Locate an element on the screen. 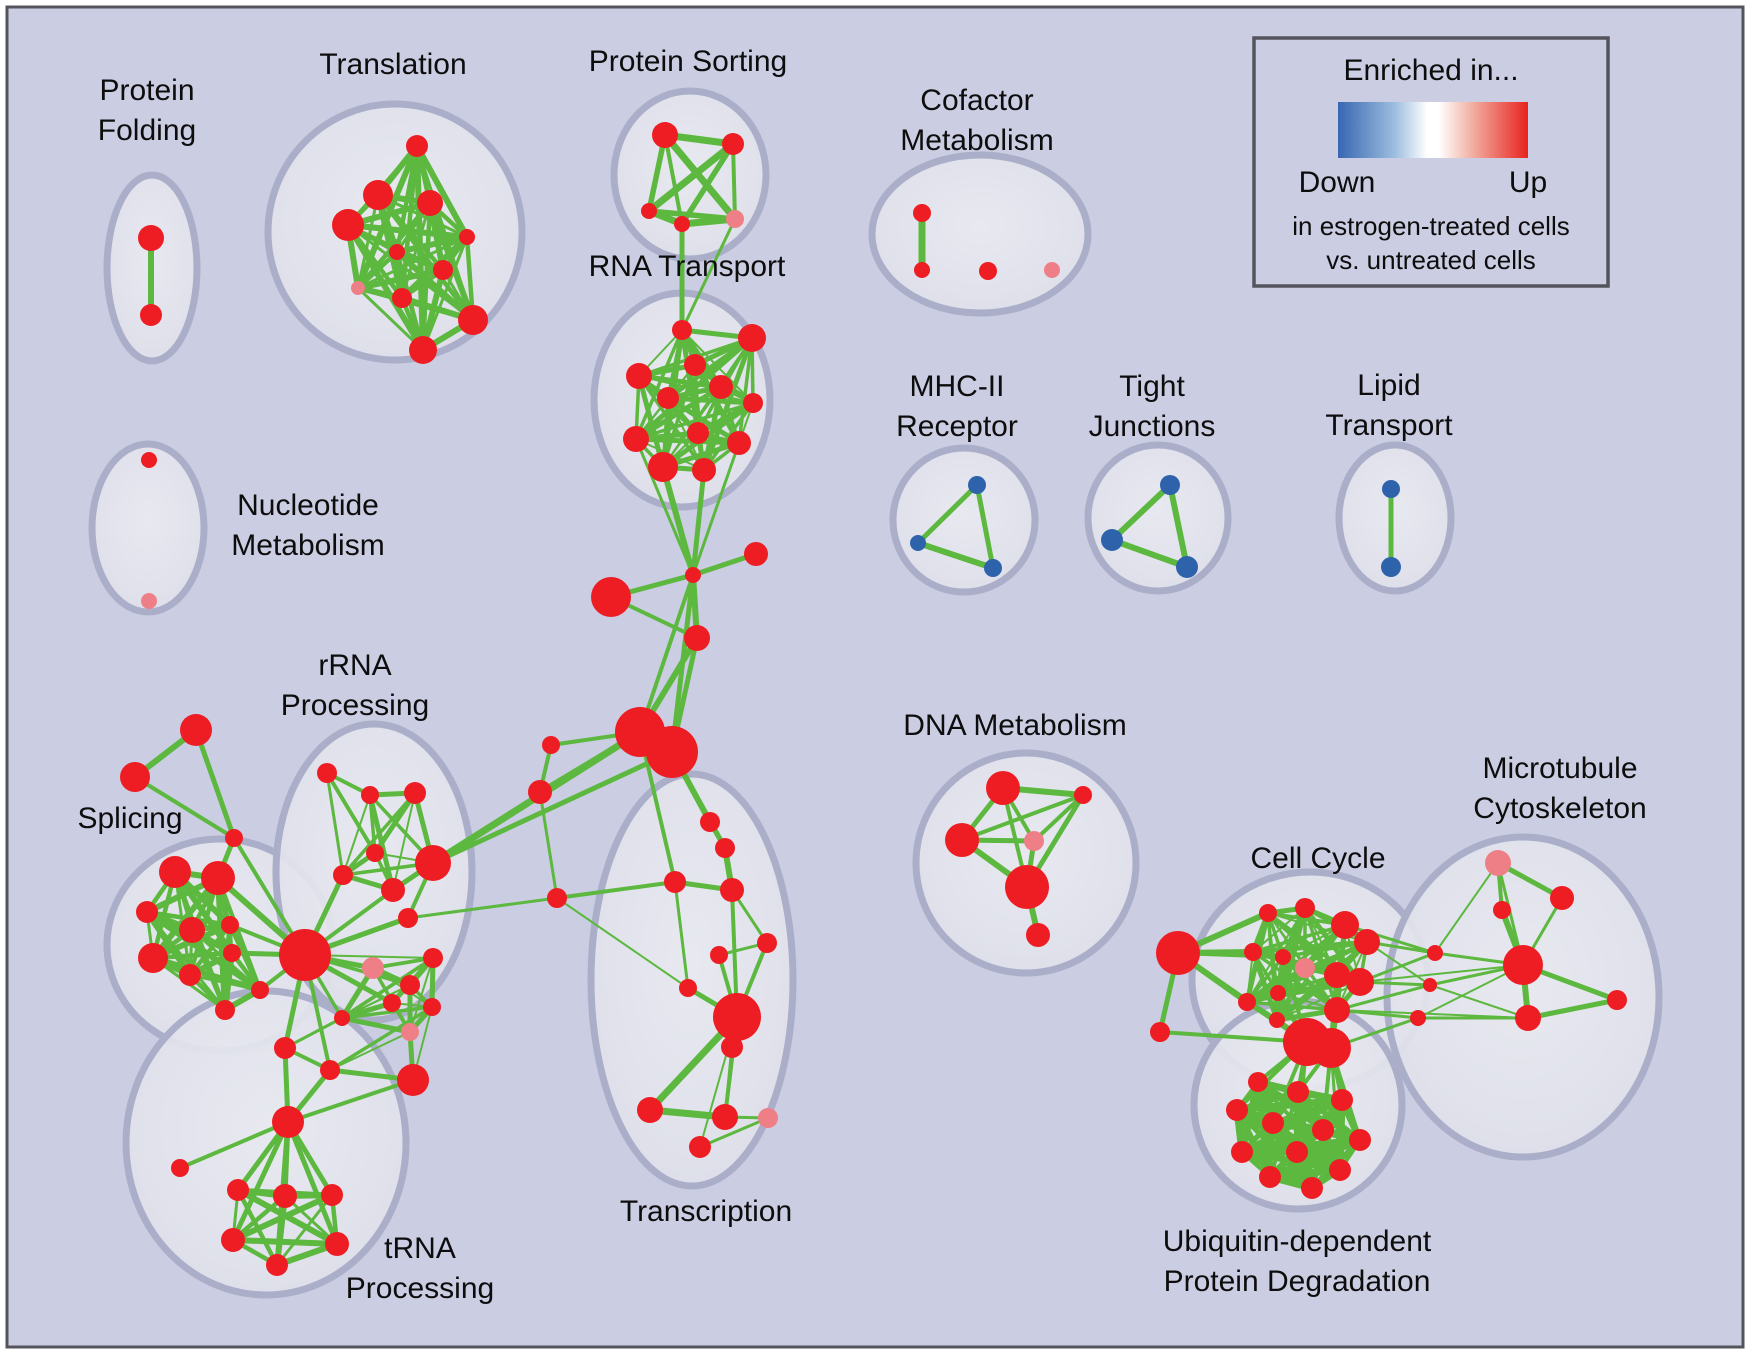  cluster-lt-ellipse is located at coordinates (1395, 518).